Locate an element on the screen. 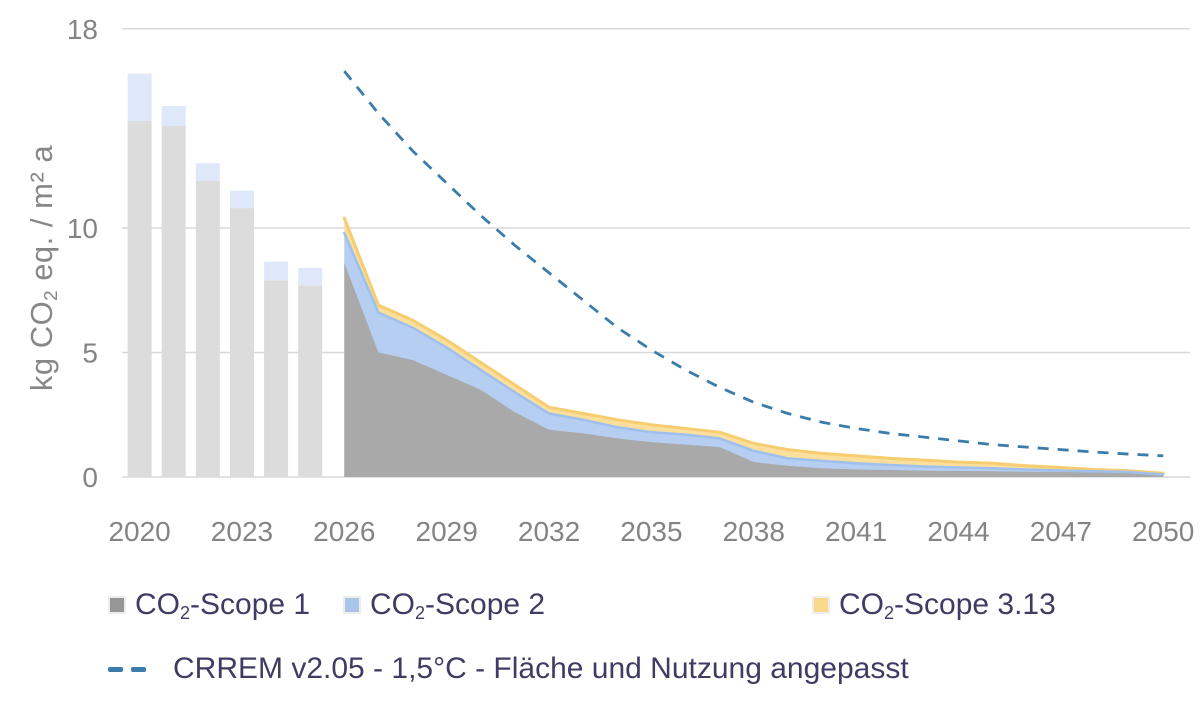 This screenshot has height=707, width=1203. svg-text: 2026 is located at coordinates (344, 531).